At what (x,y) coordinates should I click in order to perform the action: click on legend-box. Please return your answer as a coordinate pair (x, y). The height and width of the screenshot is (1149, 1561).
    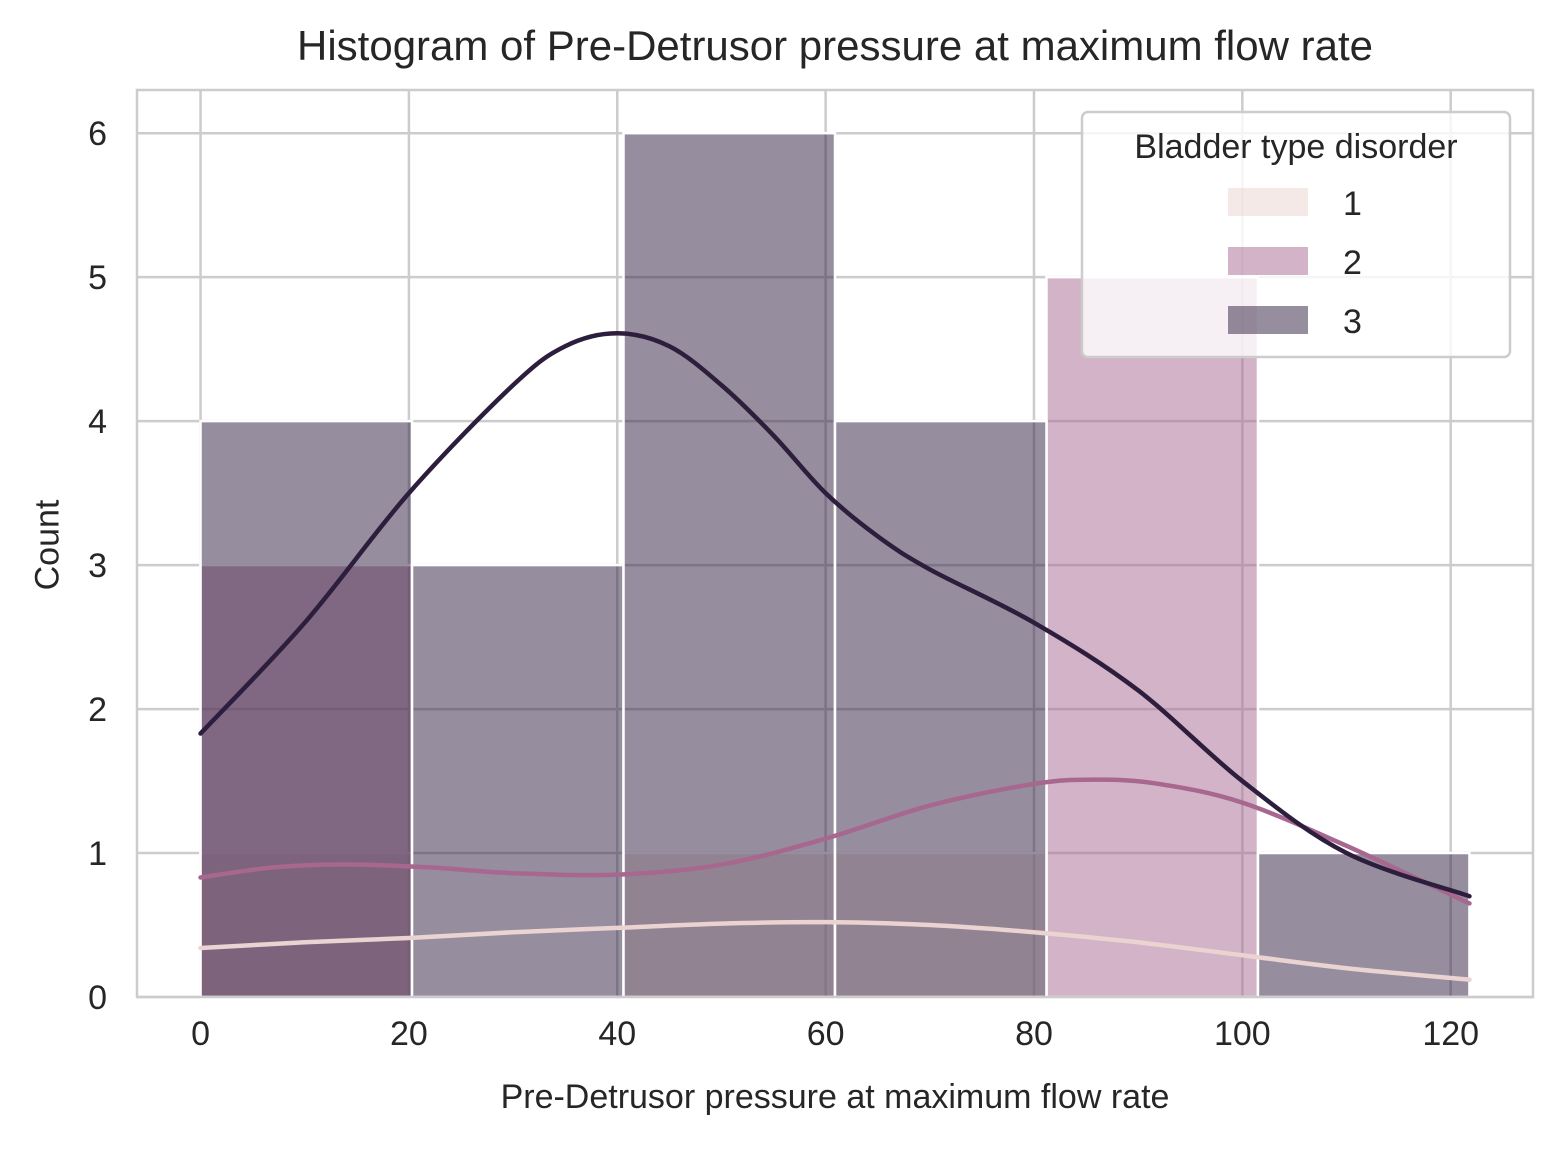
    Looking at the image, I should click on (1296, 234).